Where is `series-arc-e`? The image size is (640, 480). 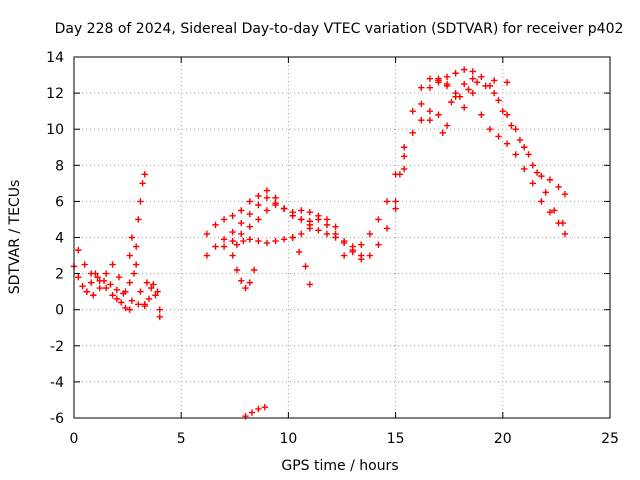 series-arc-e is located at coordinates (153, 300).